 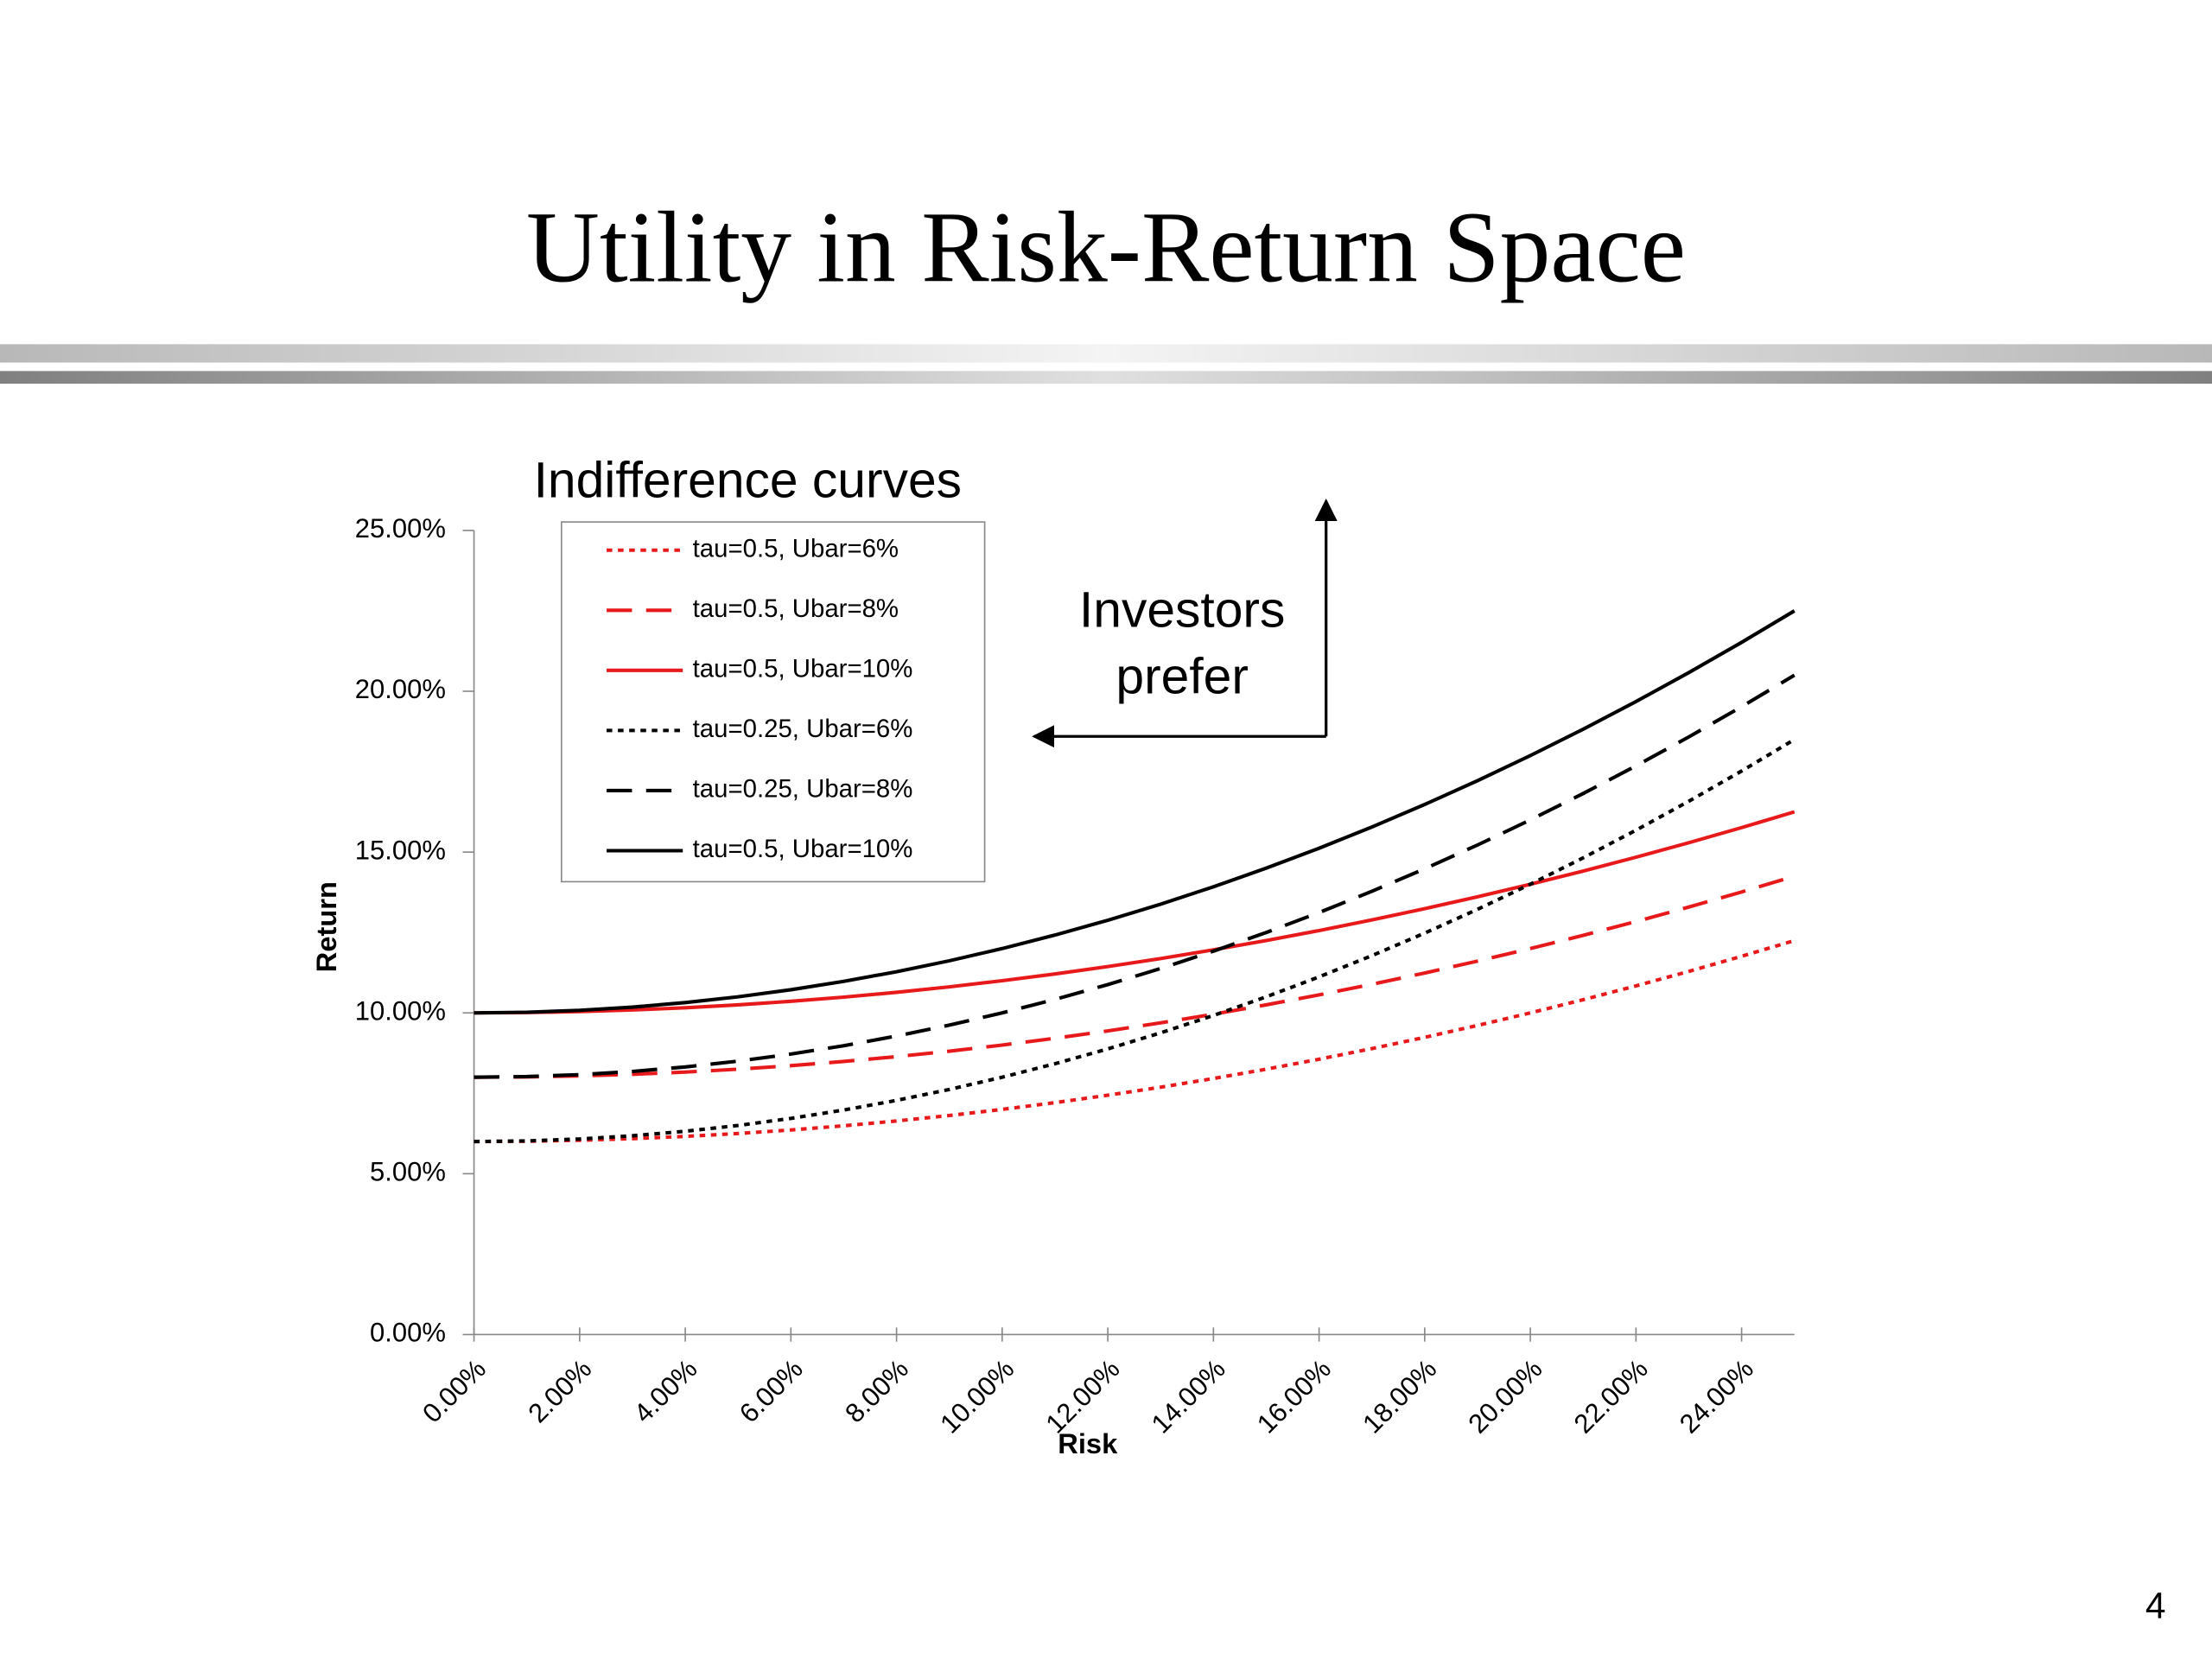 What do you see at coordinates (326, 926) in the screenshot?
I see `y-axis-label: Return` at bounding box center [326, 926].